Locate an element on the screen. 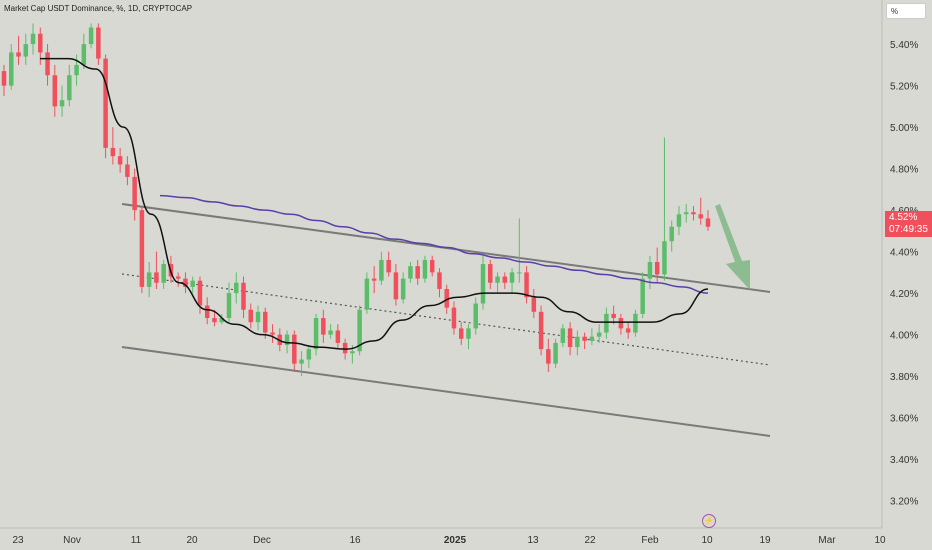 The image size is (932, 550). down-arrow-annotation is located at coordinates (732, 247).